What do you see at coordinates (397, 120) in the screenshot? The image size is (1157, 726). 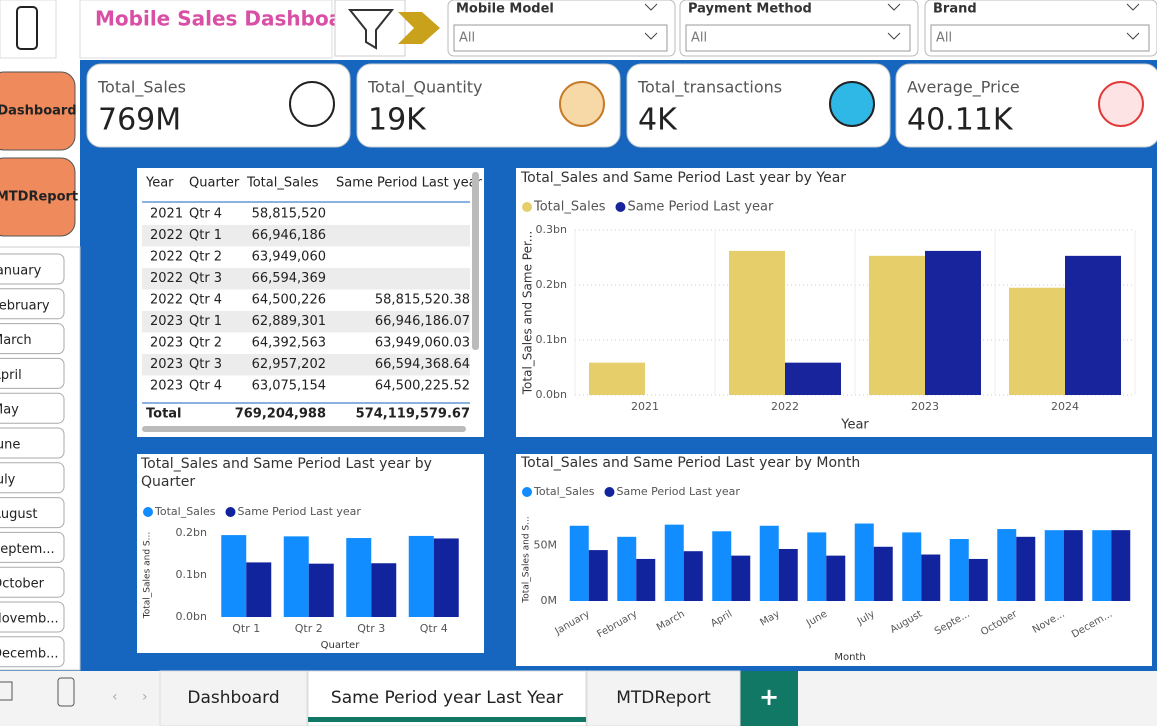 I see `kpi-value: 19K` at bounding box center [397, 120].